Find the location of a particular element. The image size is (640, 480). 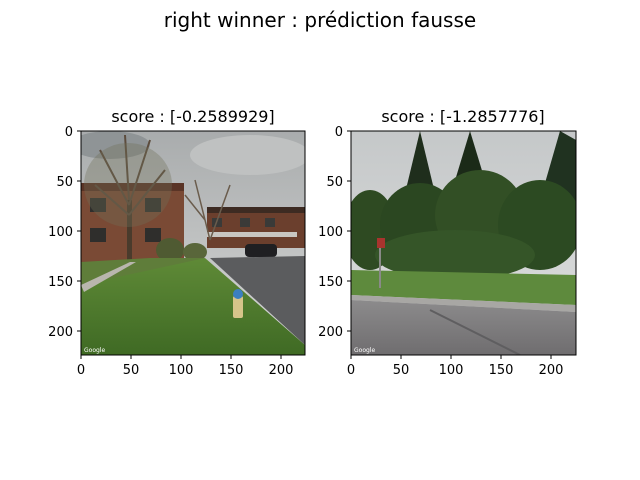

panel-right-yaxis: 0 50 100 150 200 is located at coordinates (334, 232).